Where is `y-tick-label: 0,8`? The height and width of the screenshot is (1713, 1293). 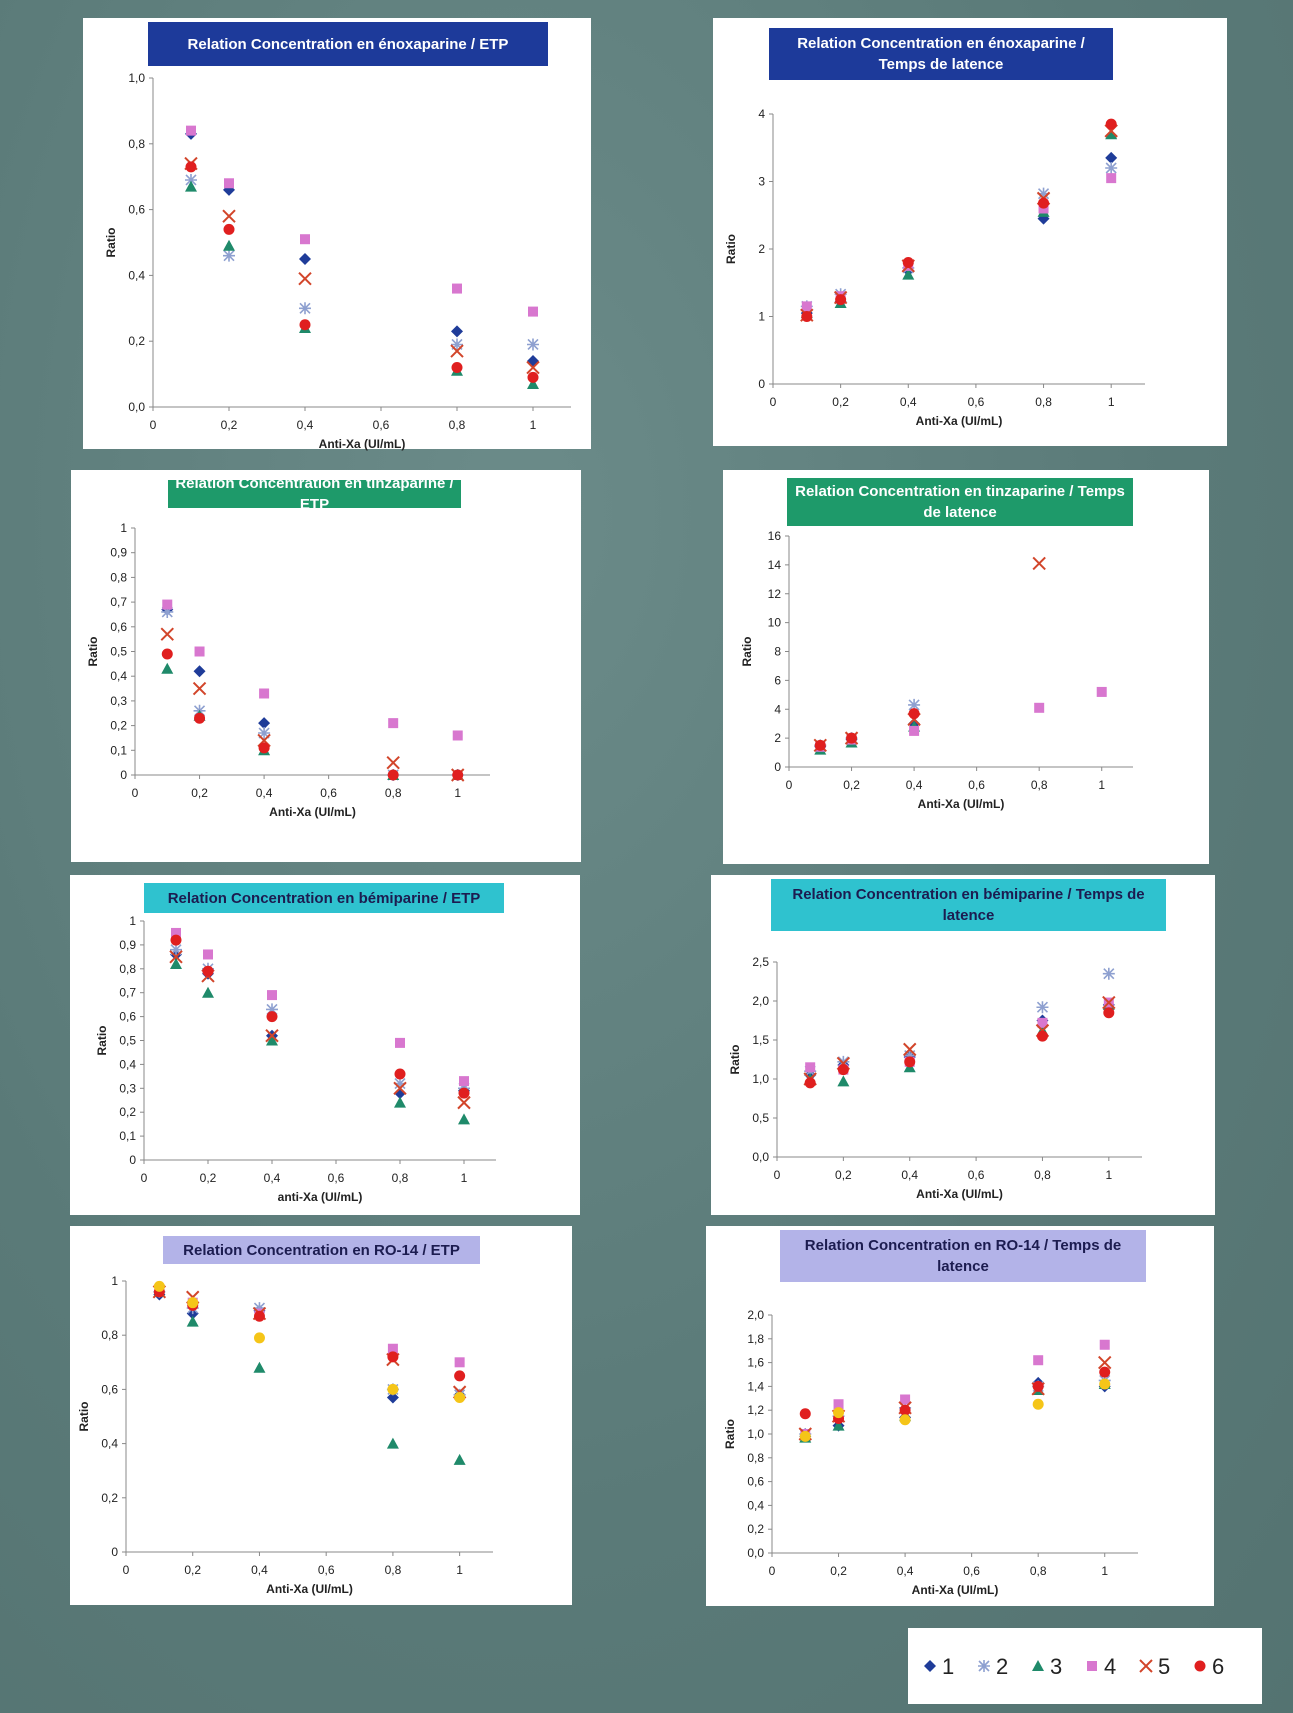
y-tick-label: 0,8 is located at coordinates (755, 1458).